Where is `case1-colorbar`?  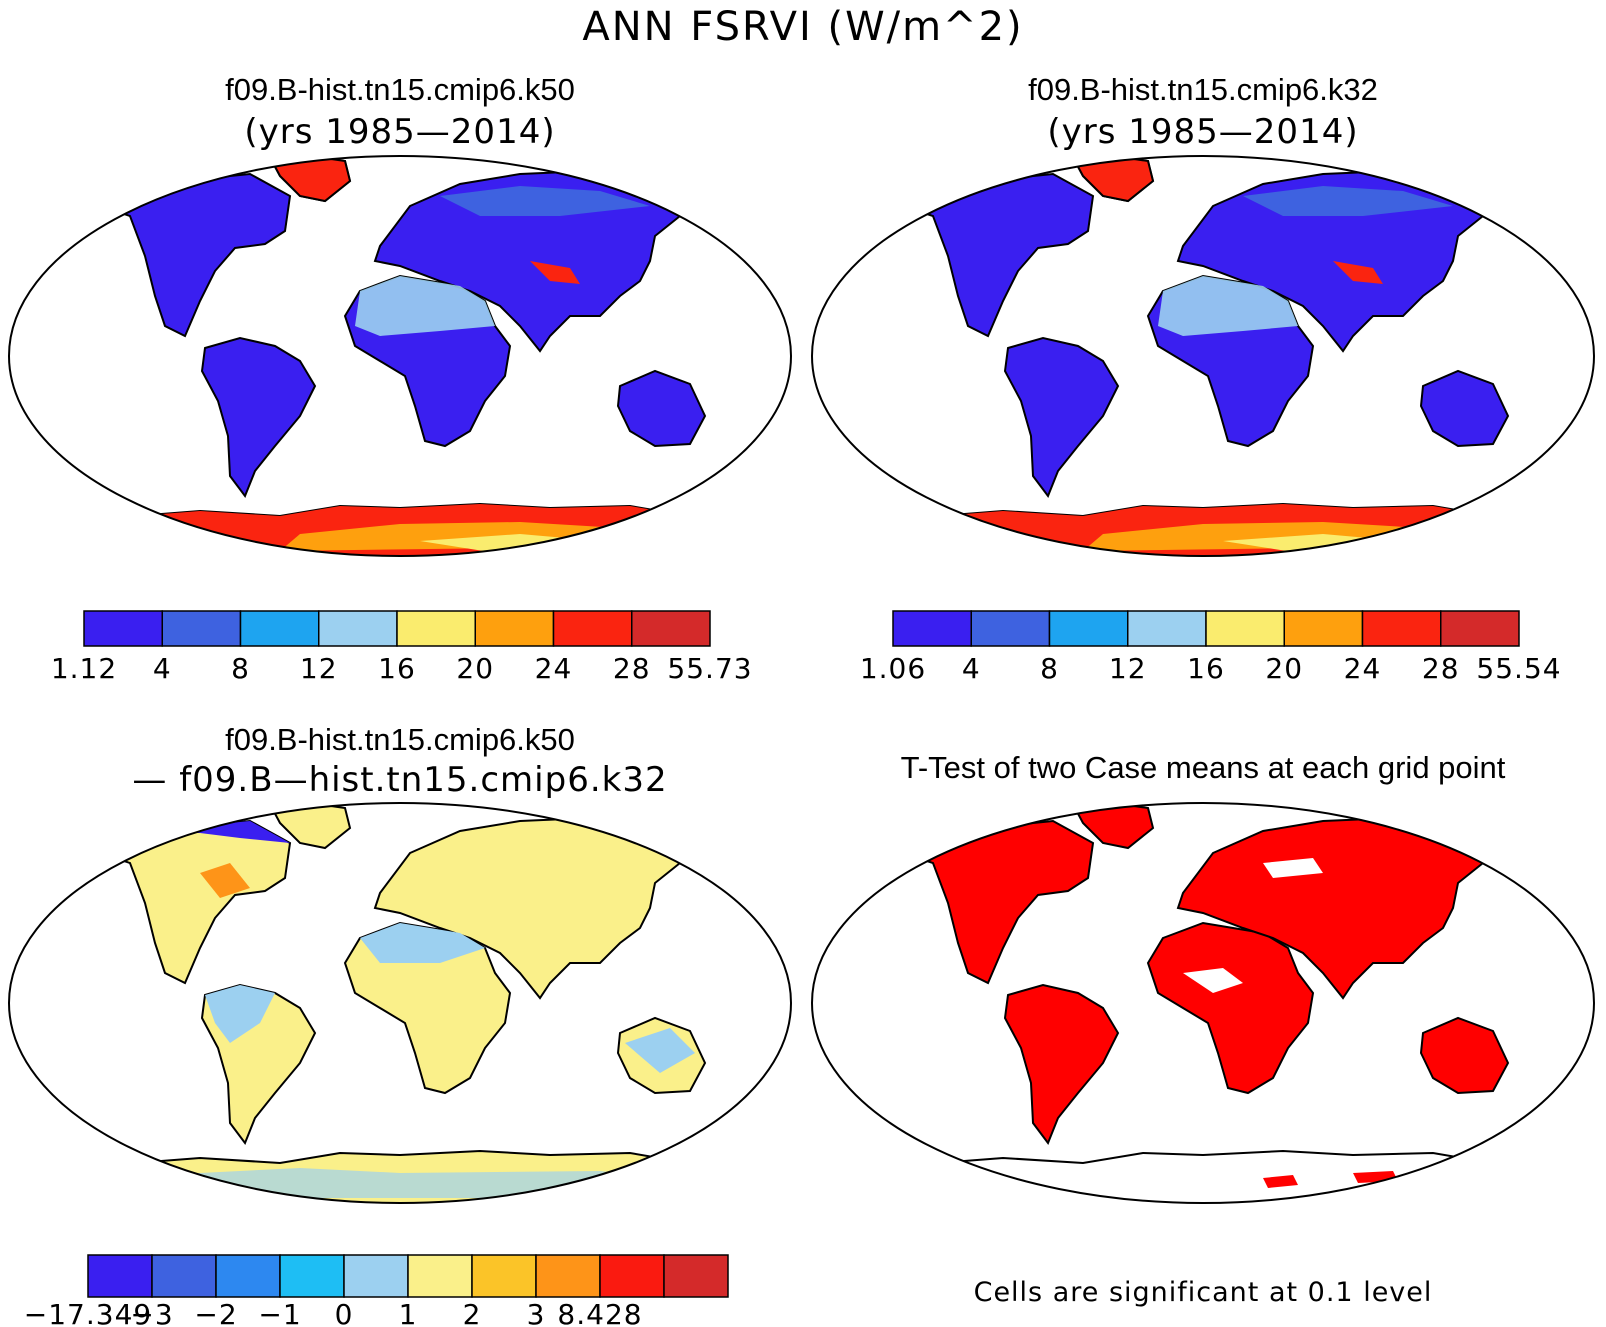 case1-colorbar is located at coordinates (397, 628).